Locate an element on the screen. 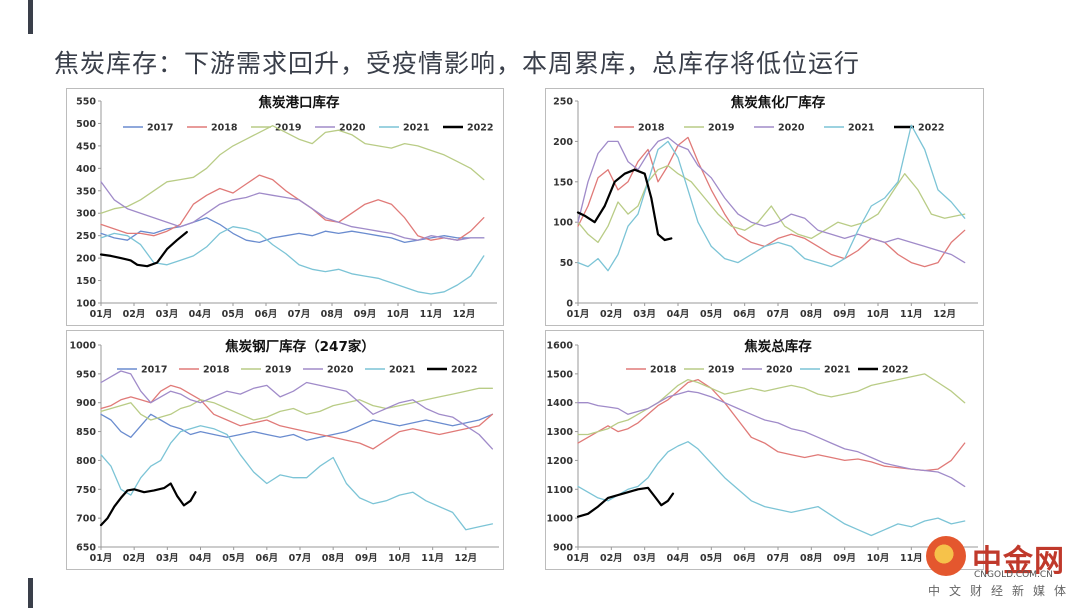  watermark: 中金网 CNGOLD.COM.CN 中文财经新媒体 is located at coordinates (995, 565).